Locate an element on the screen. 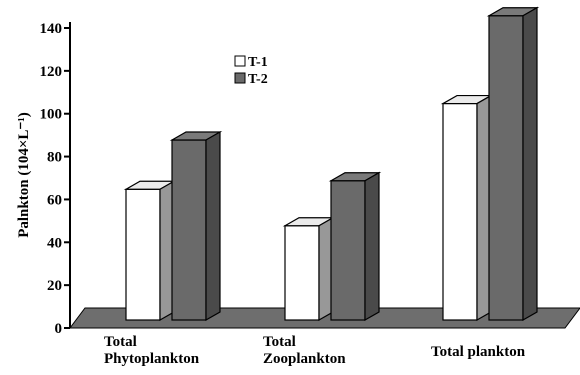  y-axis: 0 20 40 60 80 100 120 140 is located at coordinates (55, 179).